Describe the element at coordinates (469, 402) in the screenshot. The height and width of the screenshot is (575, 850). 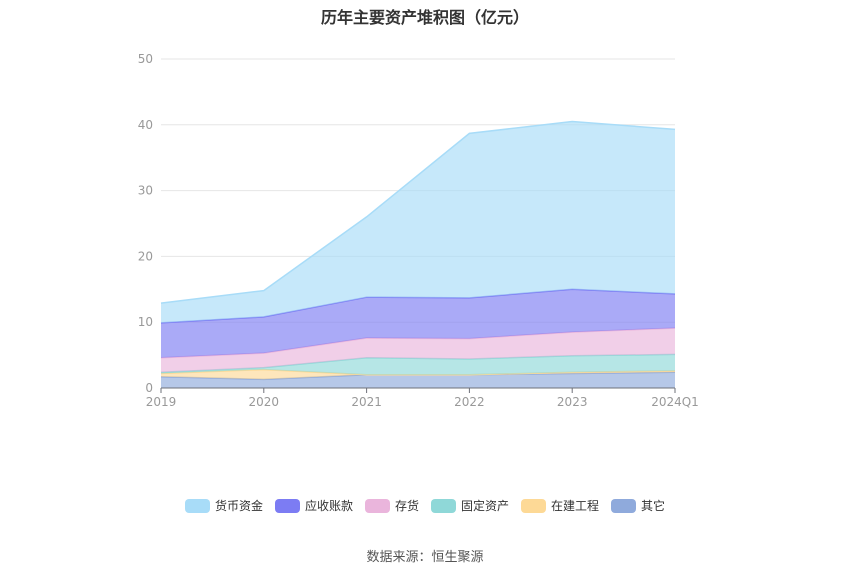
I see `x-tick-label: 2022` at that location.